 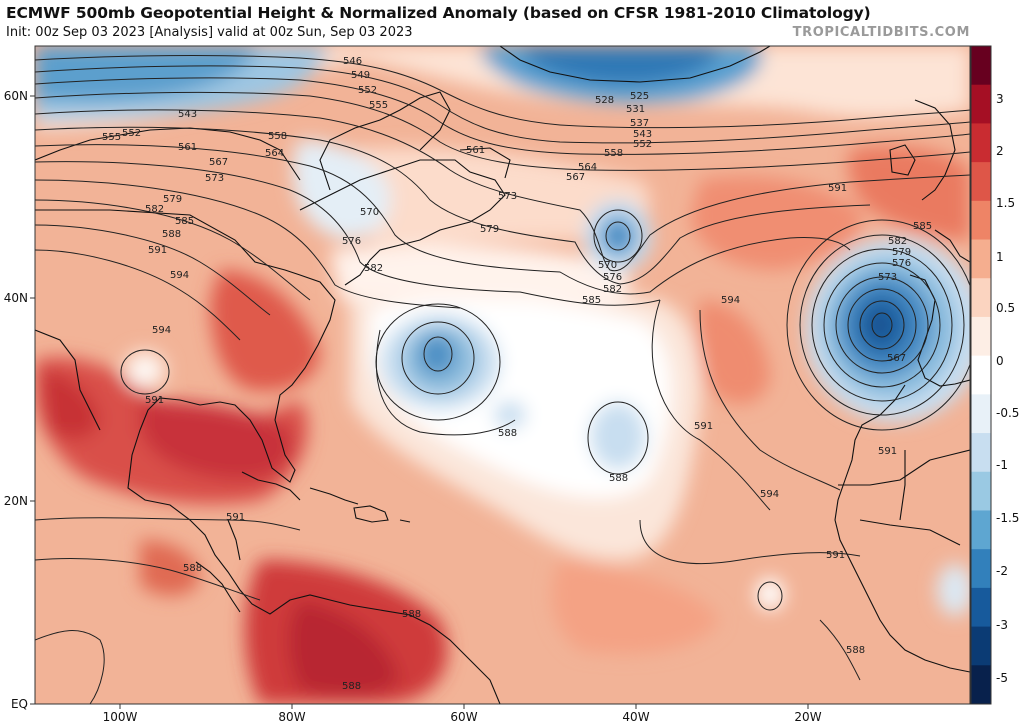 I want to click on colorbar-frame, so click(x=981, y=375).